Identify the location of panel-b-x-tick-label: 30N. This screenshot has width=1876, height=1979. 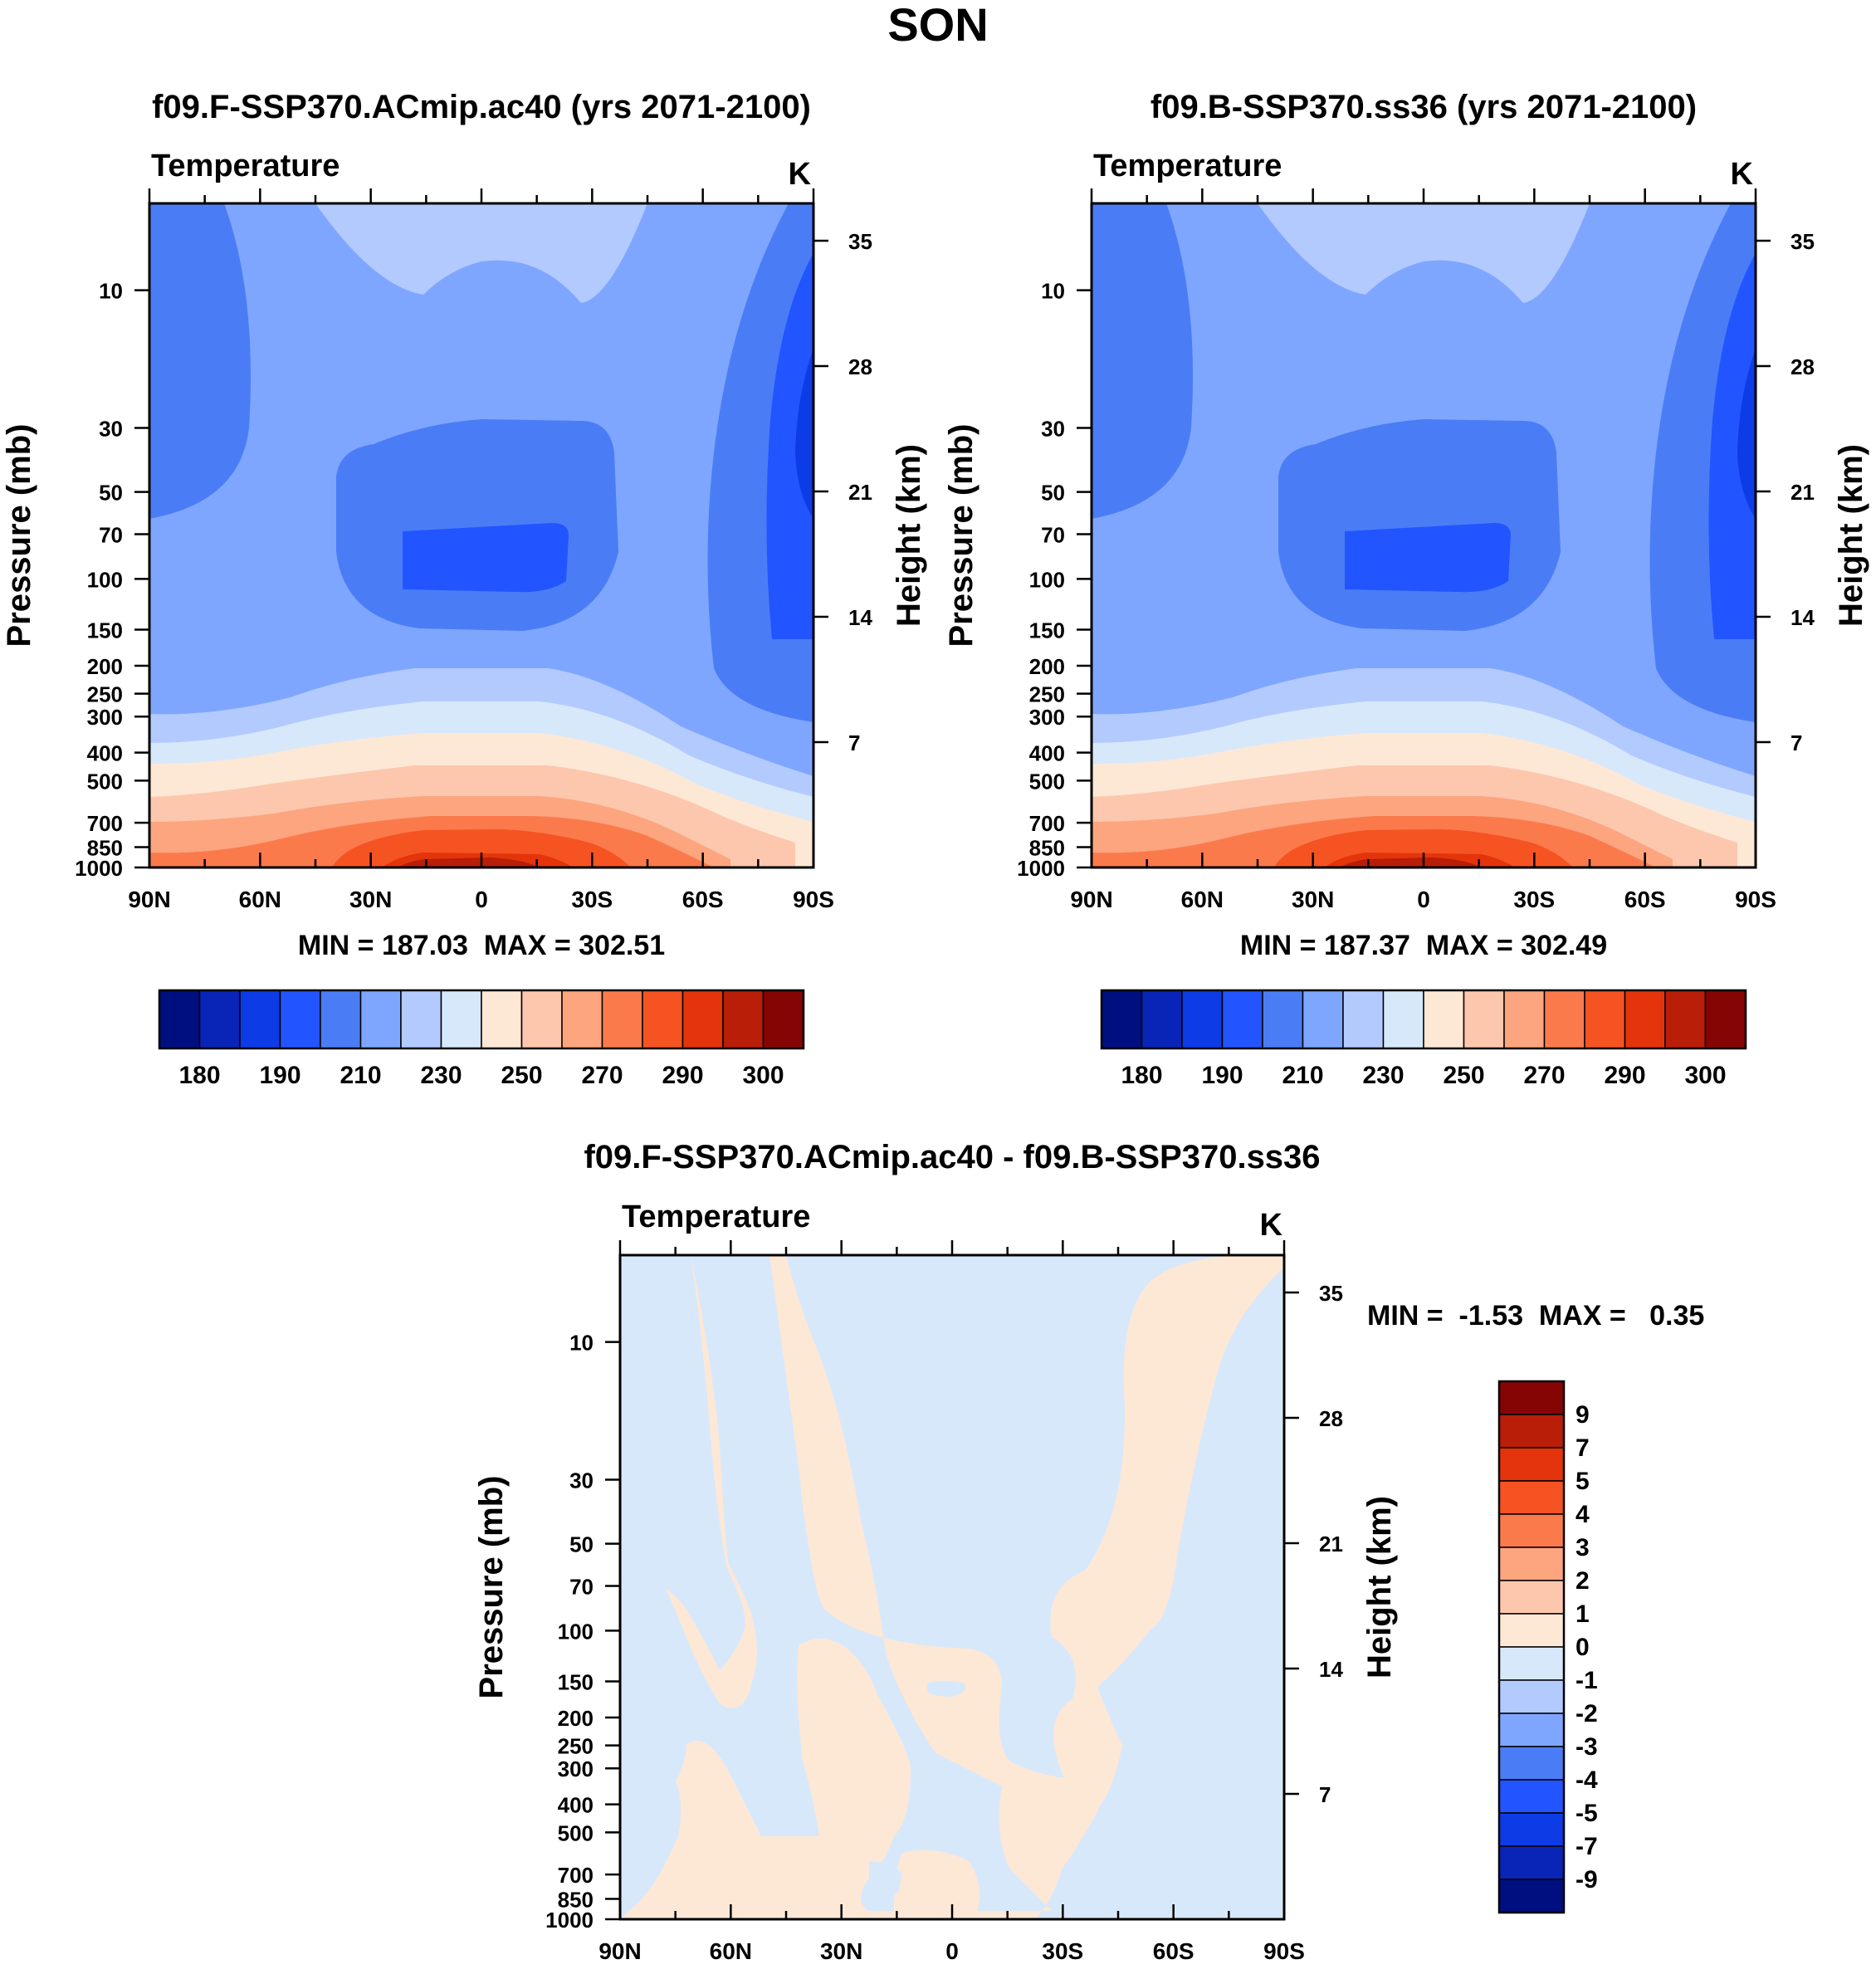
(1313, 899).